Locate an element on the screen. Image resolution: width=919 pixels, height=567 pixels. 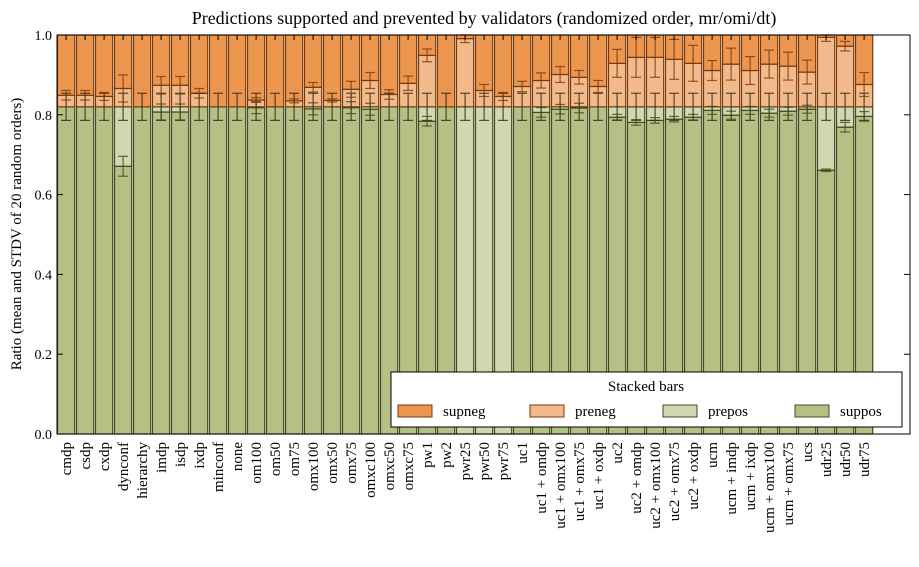
y-tick-label: 0.0 is located at coordinates (44, 435).